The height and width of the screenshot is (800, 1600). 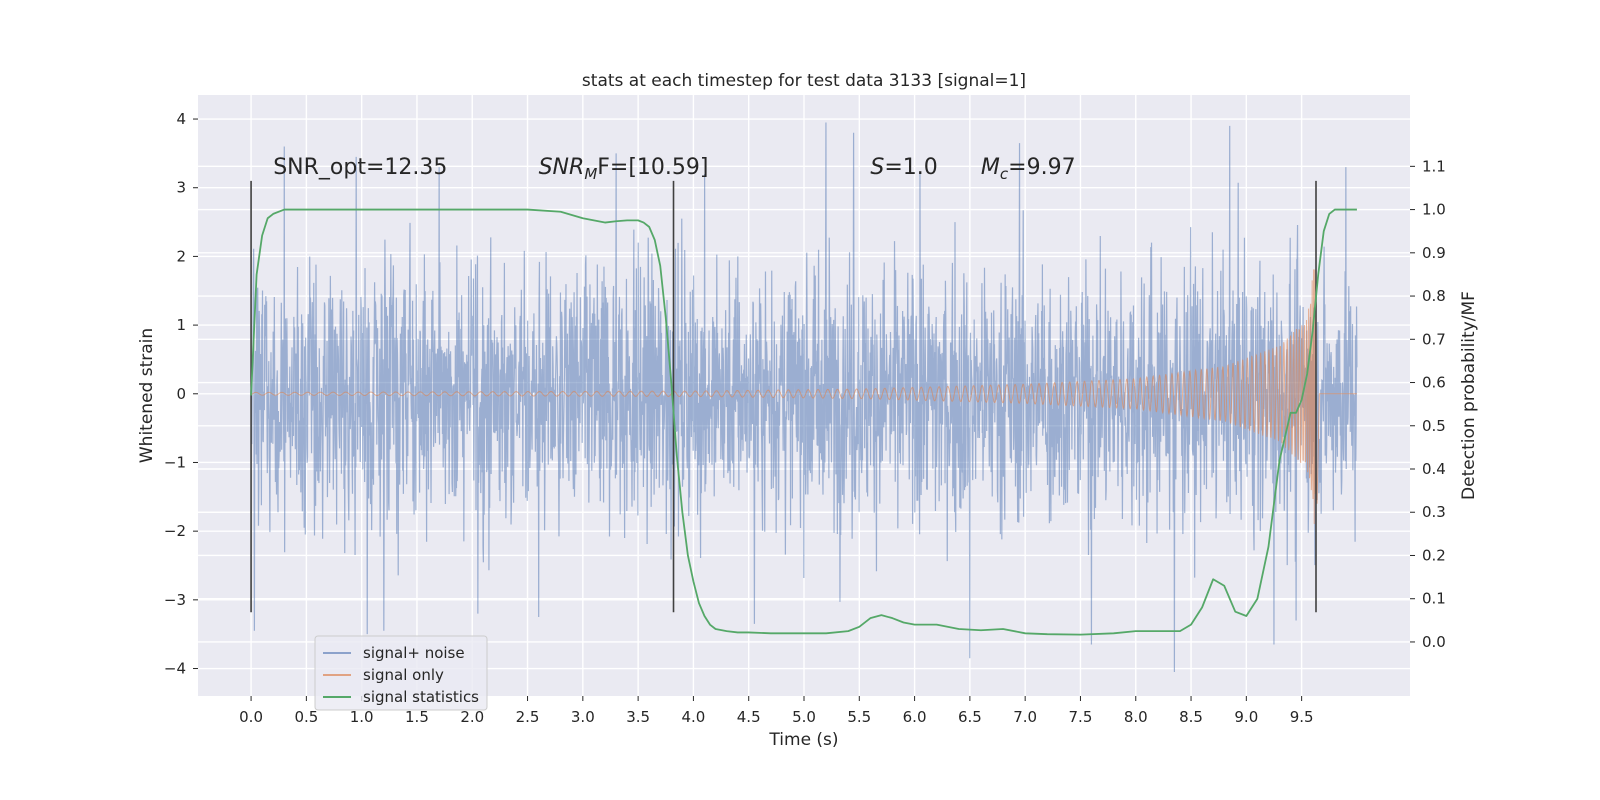 I want to click on annotation-main: S, so click(x=877, y=167).